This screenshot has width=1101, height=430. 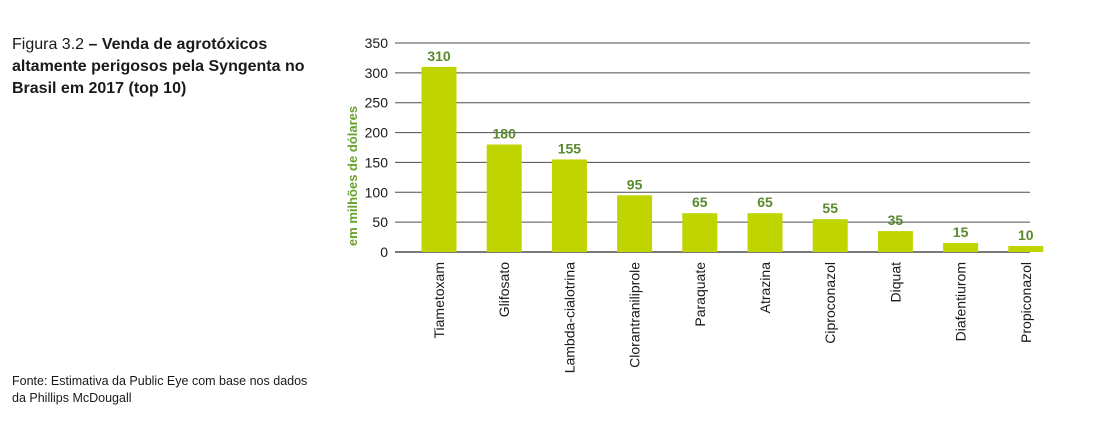 What do you see at coordinates (377, 192) in the screenshot?
I see `y-tick-label: 100` at bounding box center [377, 192].